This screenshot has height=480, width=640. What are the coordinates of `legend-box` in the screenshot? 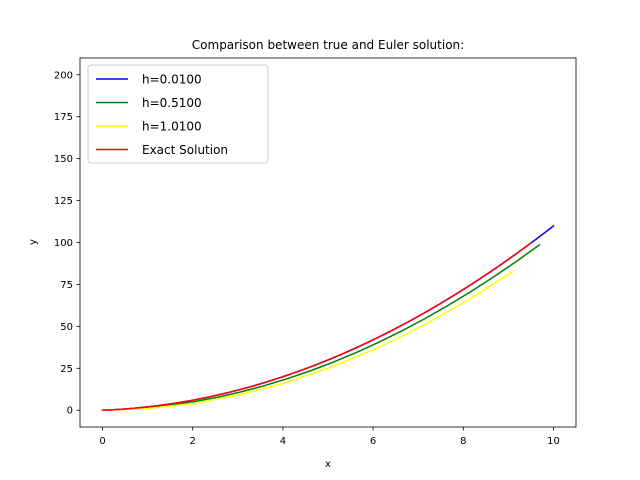 It's located at (178, 114).